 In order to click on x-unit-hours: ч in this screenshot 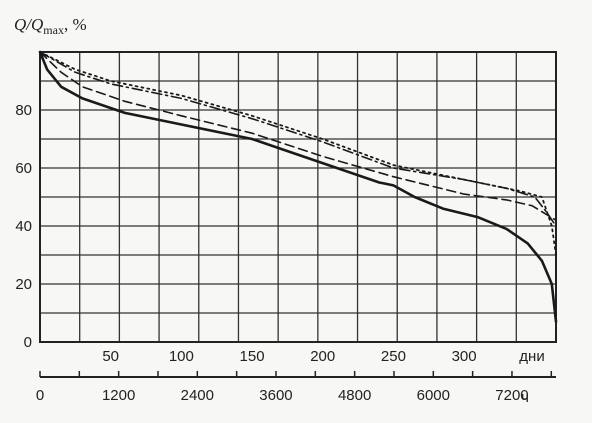, I will do `click(525, 397)`.